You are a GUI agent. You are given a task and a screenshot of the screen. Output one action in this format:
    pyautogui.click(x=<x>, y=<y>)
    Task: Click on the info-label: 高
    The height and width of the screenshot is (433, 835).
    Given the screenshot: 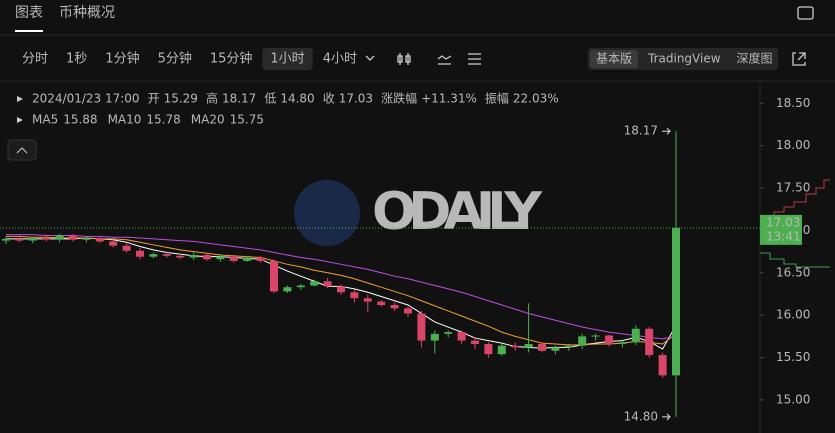 What is the action you would take?
    pyautogui.click(x=212, y=98)
    